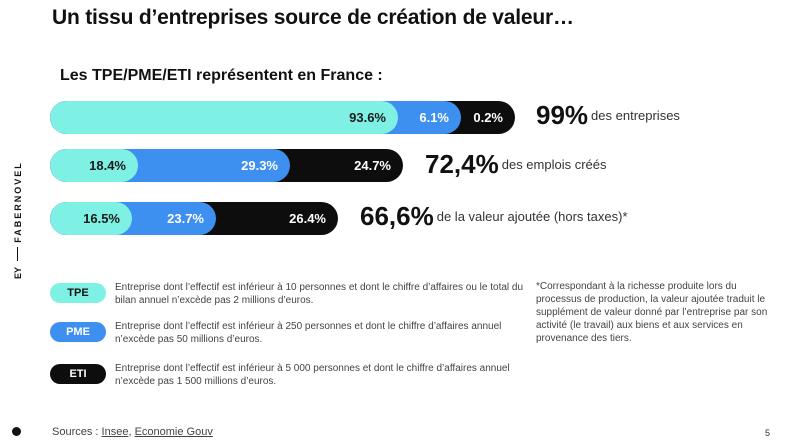  I want to click on stat-valeur: 66,6% de la valeur ajoutée (hors taxes)*, so click(494, 216).